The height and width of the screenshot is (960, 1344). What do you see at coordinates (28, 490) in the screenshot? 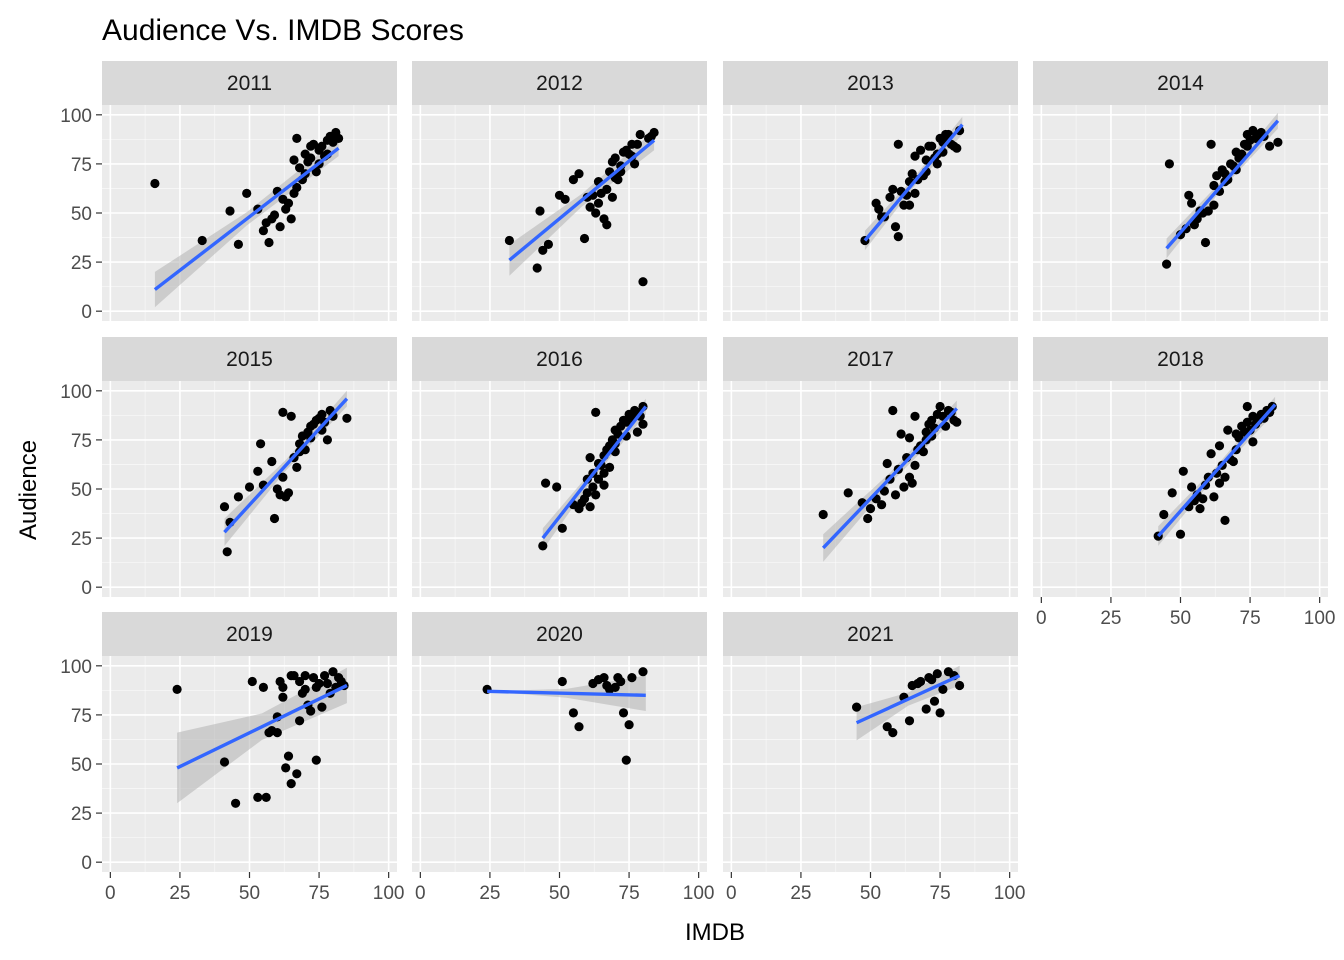
I see `y-axis-title: Audience` at bounding box center [28, 490].